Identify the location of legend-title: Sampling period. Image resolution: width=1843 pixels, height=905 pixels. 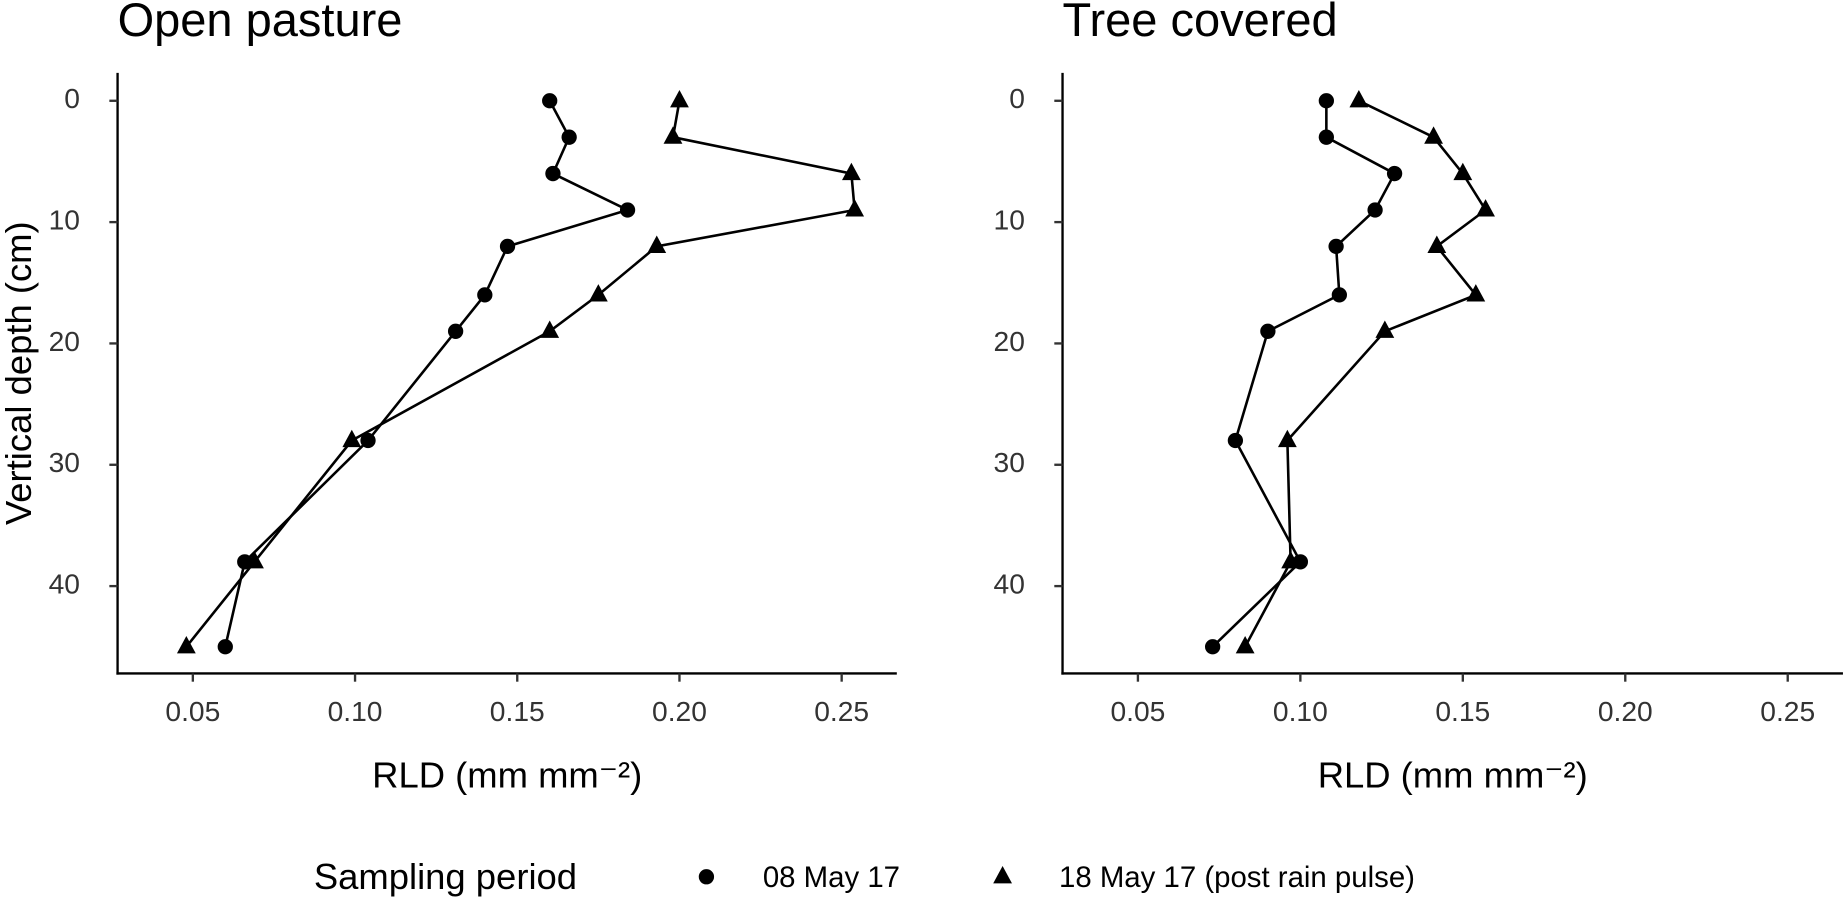
(445, 876).